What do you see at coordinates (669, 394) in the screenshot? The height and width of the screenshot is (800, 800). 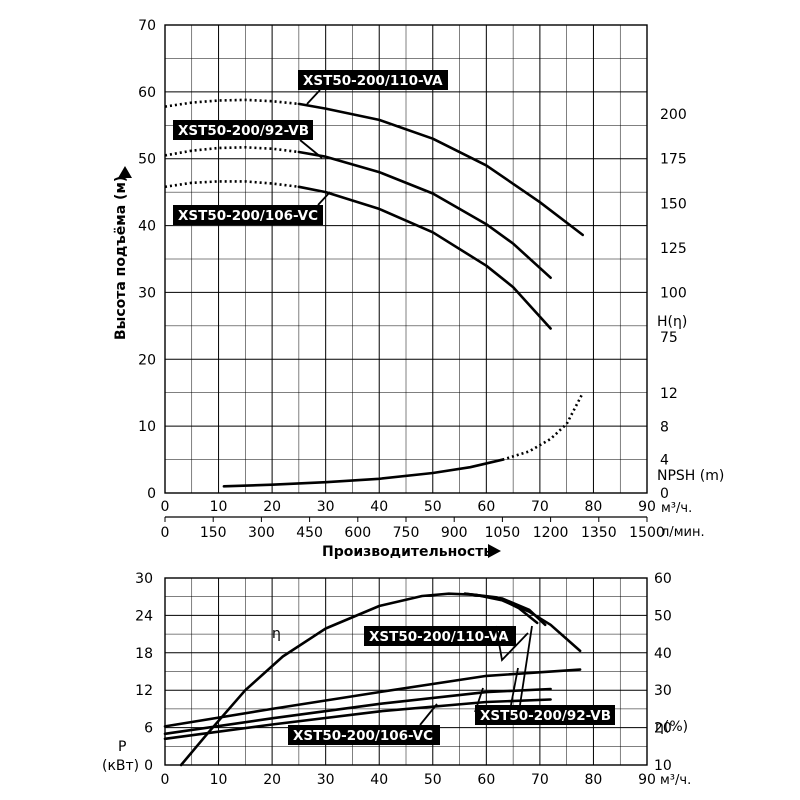 I see `top-right-npsh-tick-label: 12` at bounding box center [669, 394].